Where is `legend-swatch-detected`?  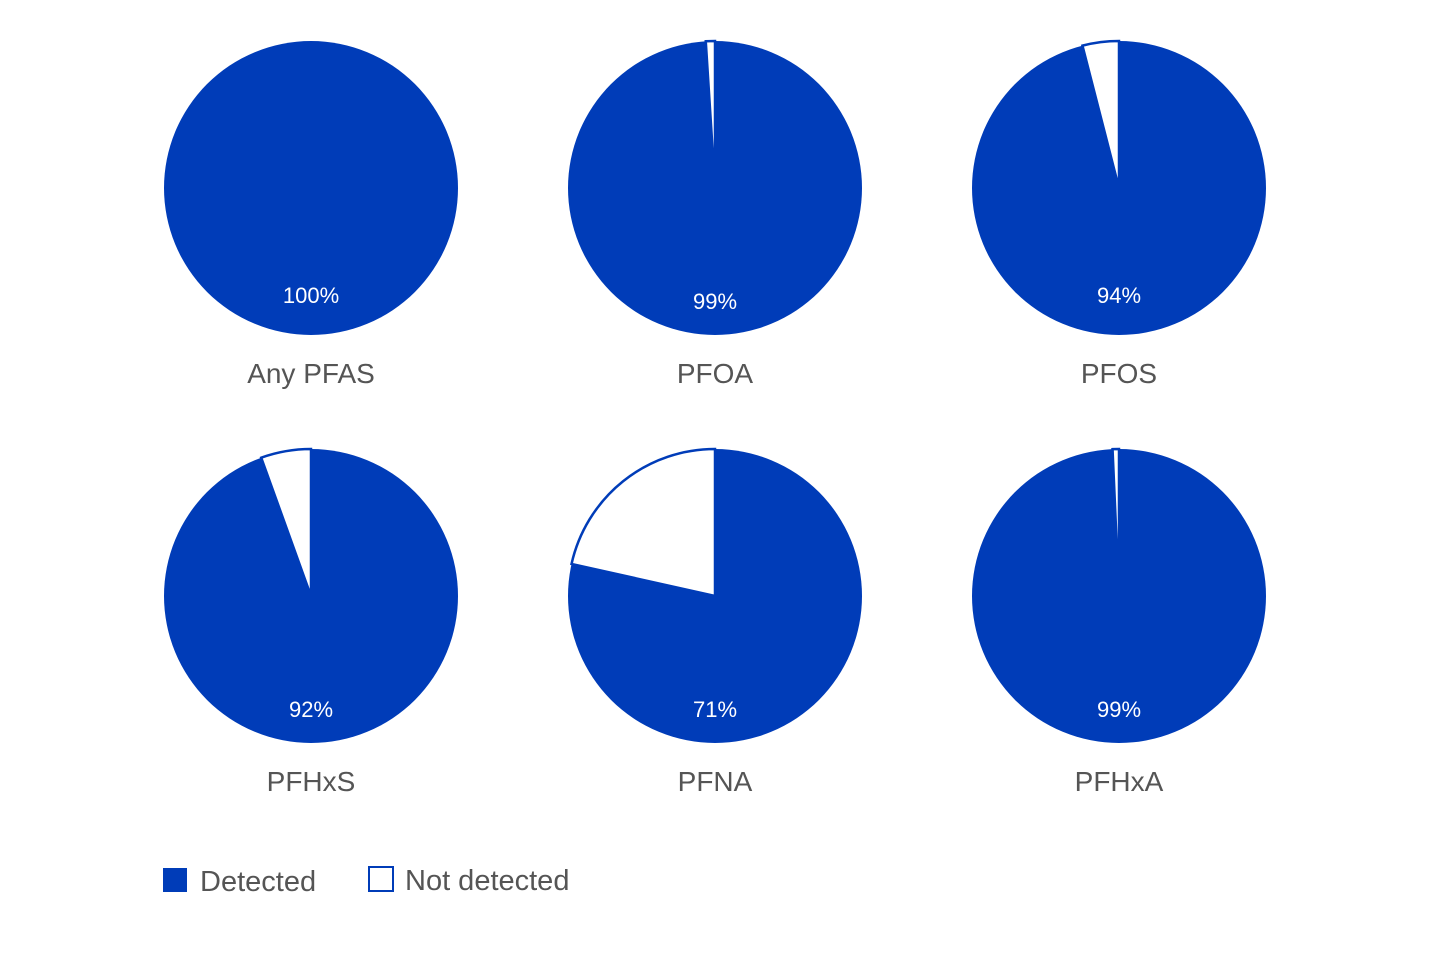
legend-swatch-detected is located at coordinates (175, 880).